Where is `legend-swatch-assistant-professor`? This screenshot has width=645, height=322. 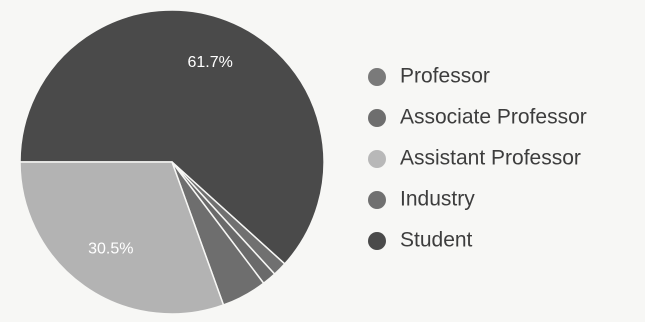 legend-swatch-assistant-professor is located at coordinates (377, 159).